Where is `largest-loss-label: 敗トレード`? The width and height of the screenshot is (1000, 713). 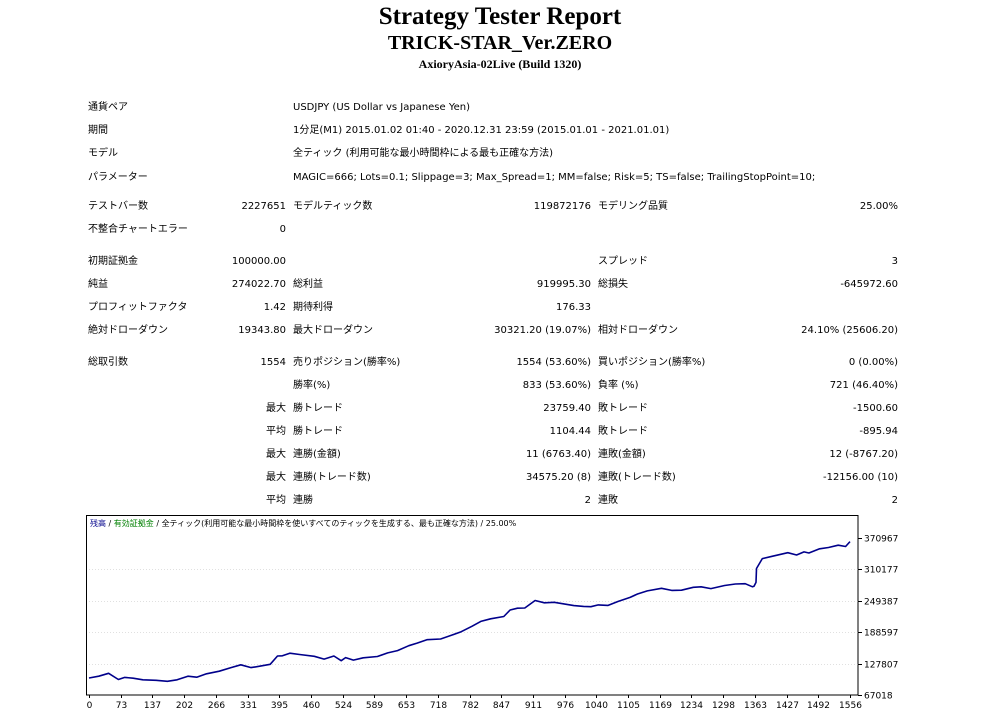 largest-loss-label: 敗トレード is located at coordinates (623, 408).